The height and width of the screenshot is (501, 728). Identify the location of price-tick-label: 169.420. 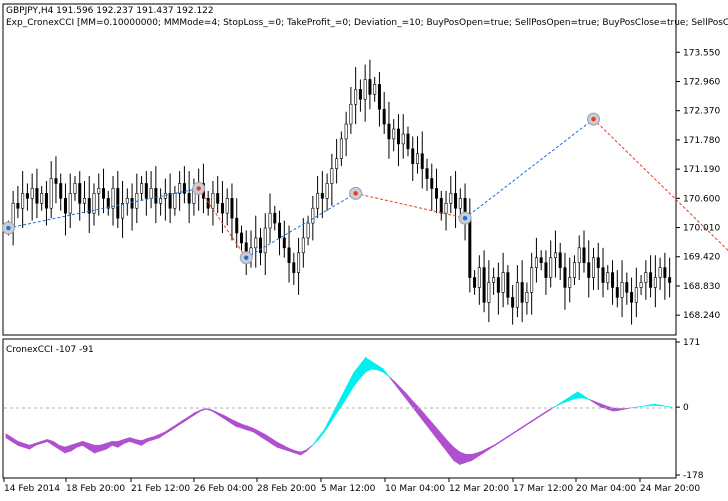
(701, 258).